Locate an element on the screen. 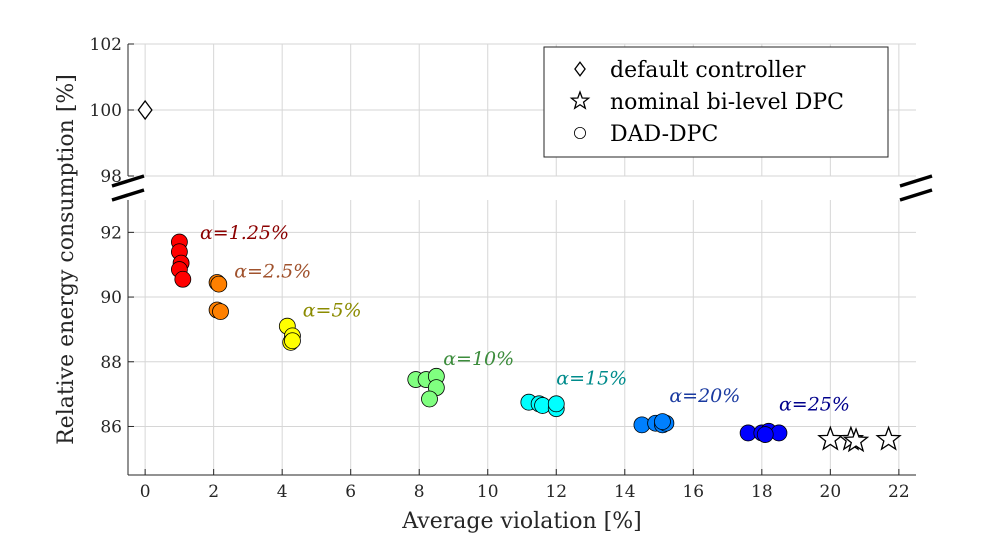  y-axis-label: Relative energy consumption [%] is located at coordinates (66, 259).